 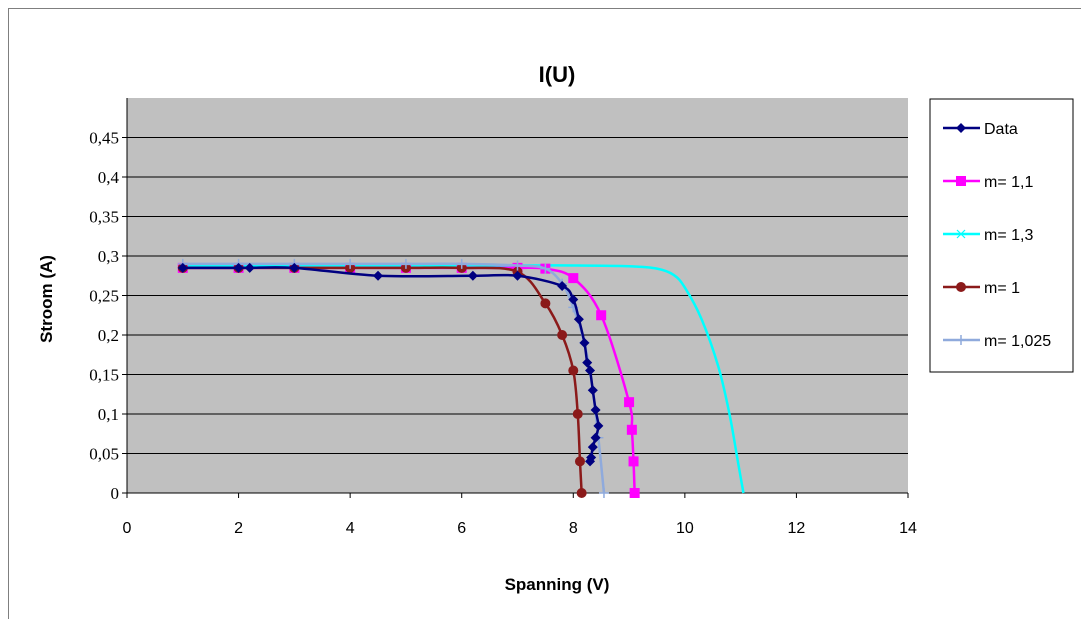 What do you see at coordinates (557, 584) in the screenshot?
I see `x-axis-title: Spanning (V)` at bounding box center [557, 584].